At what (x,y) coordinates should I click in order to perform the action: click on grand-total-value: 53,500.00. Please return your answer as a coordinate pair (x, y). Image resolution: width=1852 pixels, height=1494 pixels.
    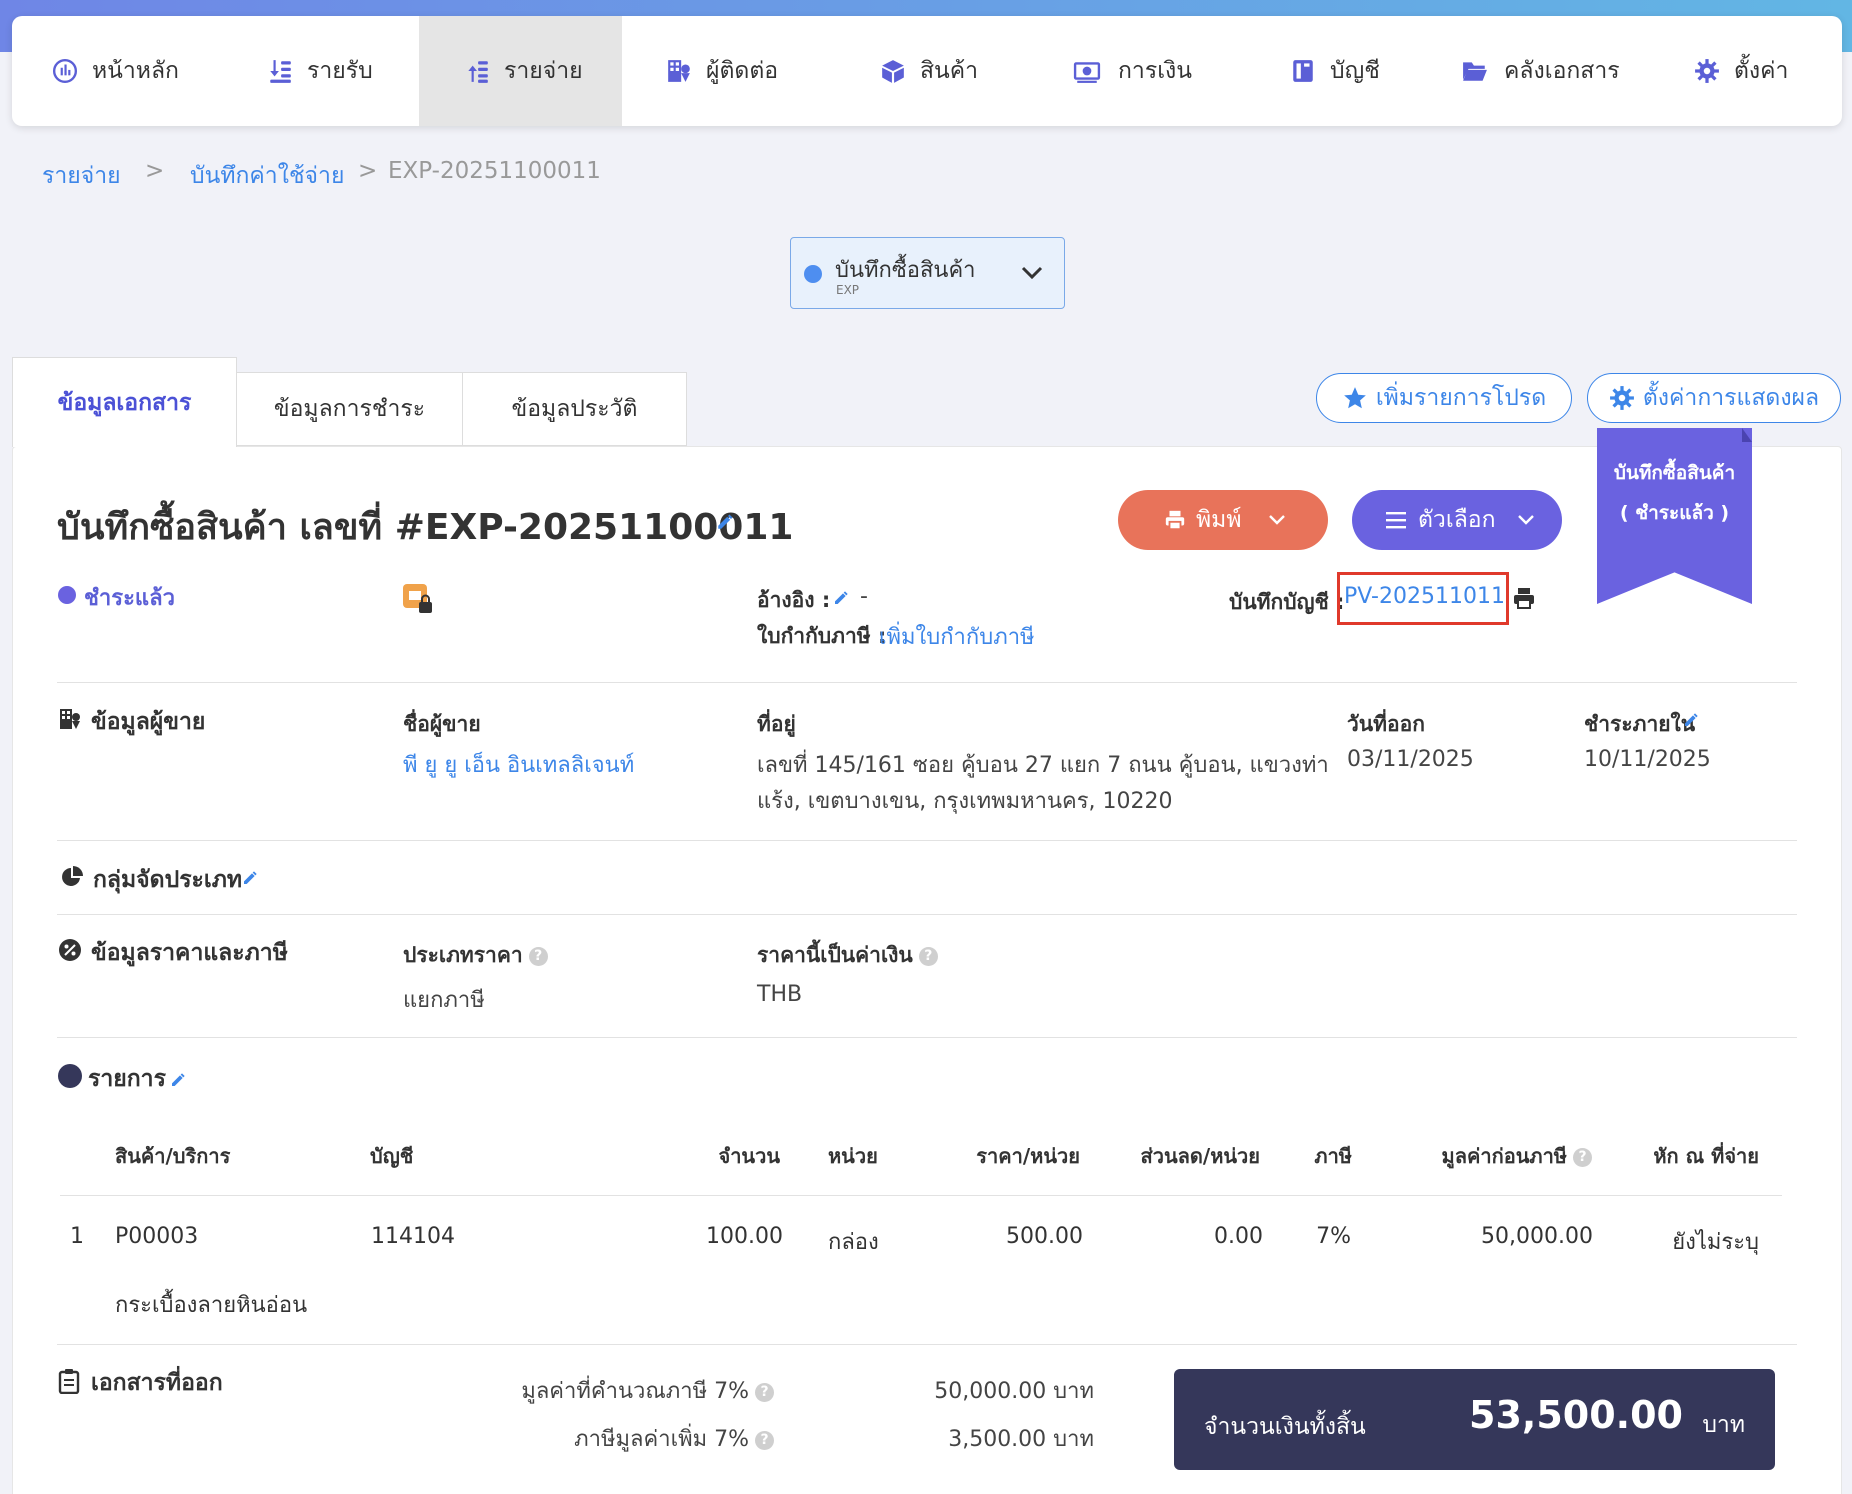
    Looking at the image, I should click on (1576, 1415).